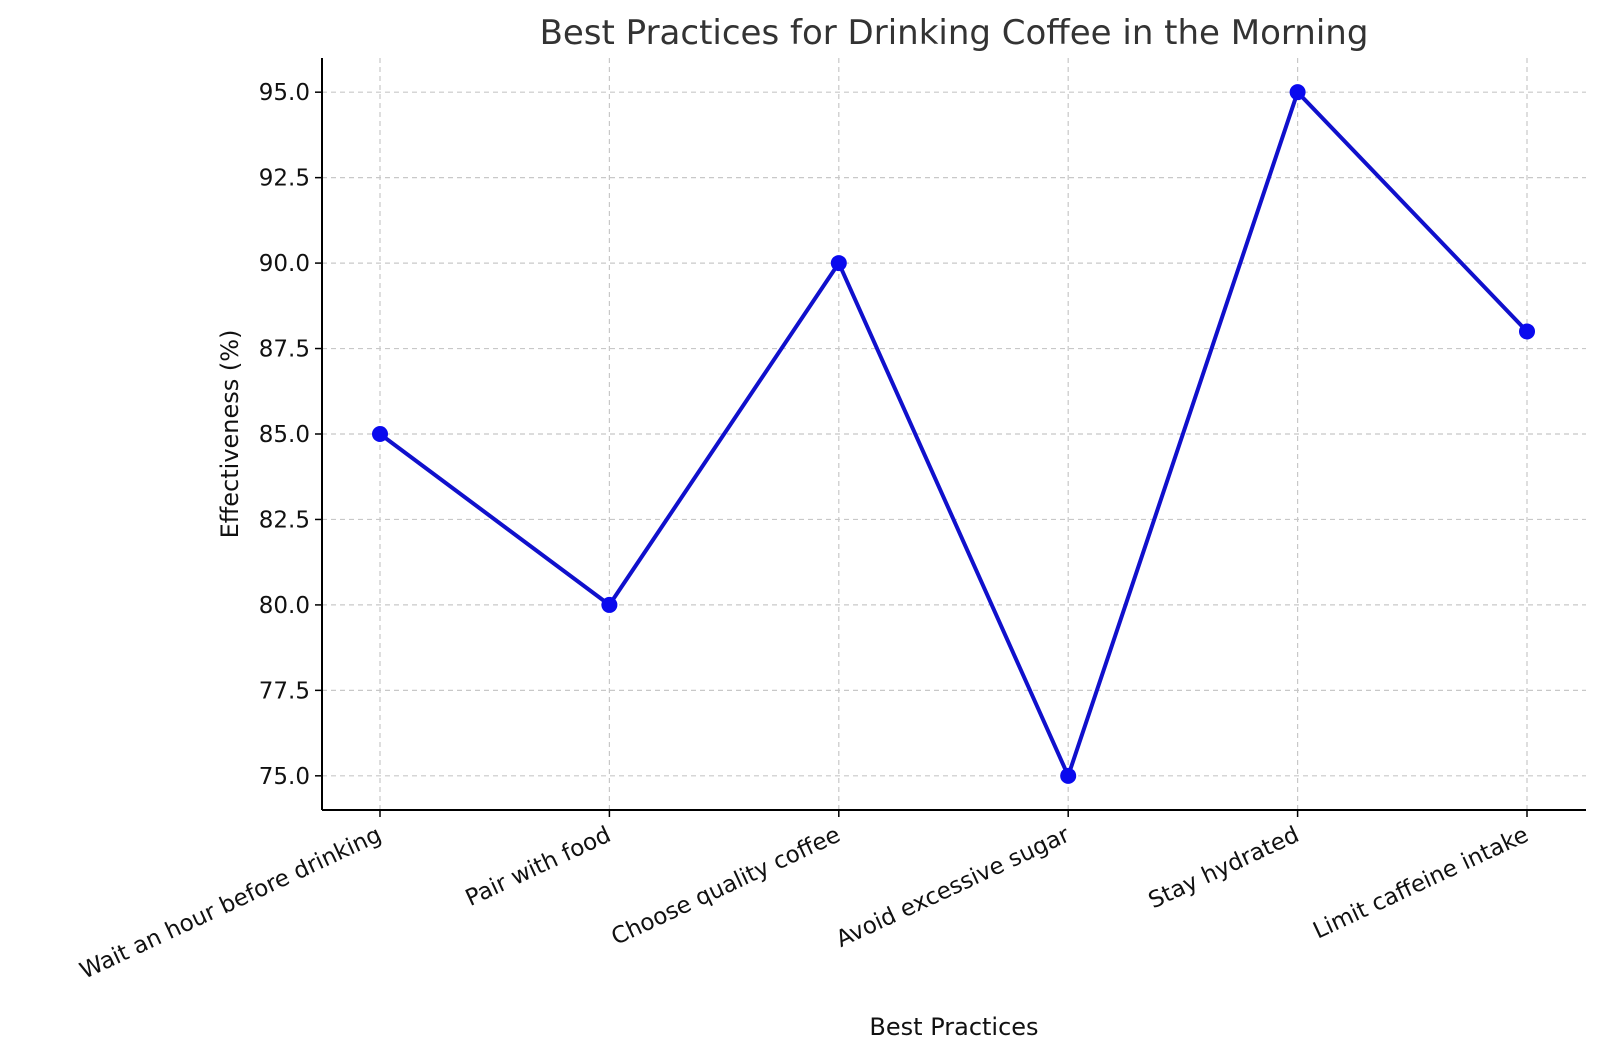 This screenshot has width=1600, height=1062. I want to click on x-tick-label: Choose quality coffee, so click(726, 886).